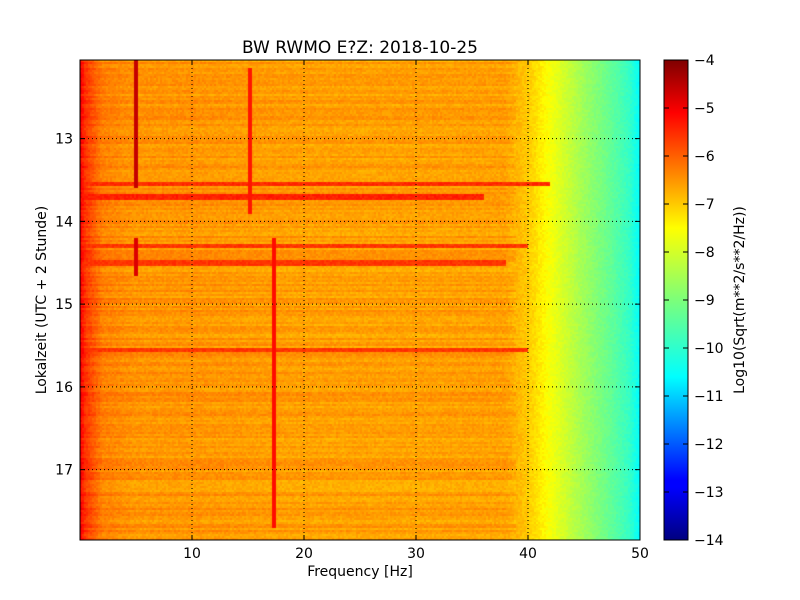  I want to click on colorbar-tick-label: −6, so click(704, 157).